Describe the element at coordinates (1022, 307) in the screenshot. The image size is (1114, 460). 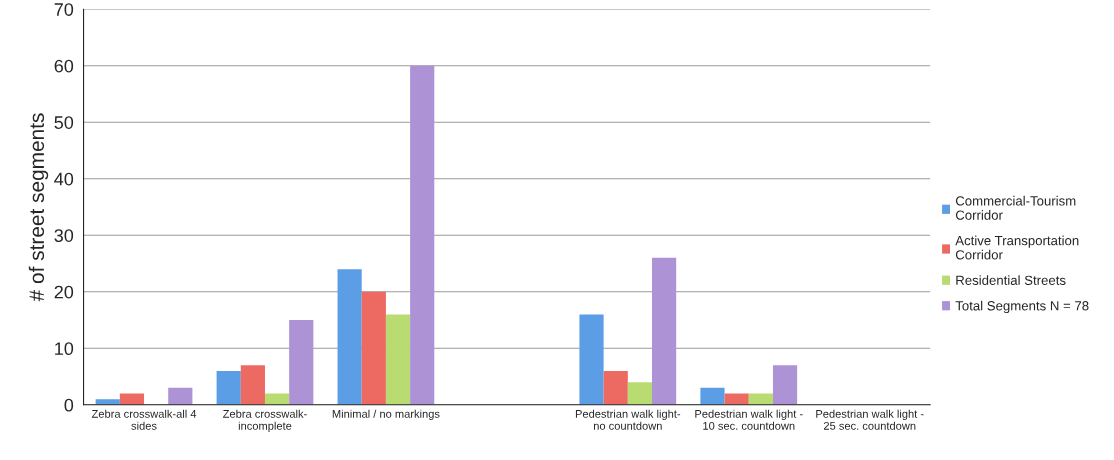
I see `legend-label: Total Segments N = 78` at that location.